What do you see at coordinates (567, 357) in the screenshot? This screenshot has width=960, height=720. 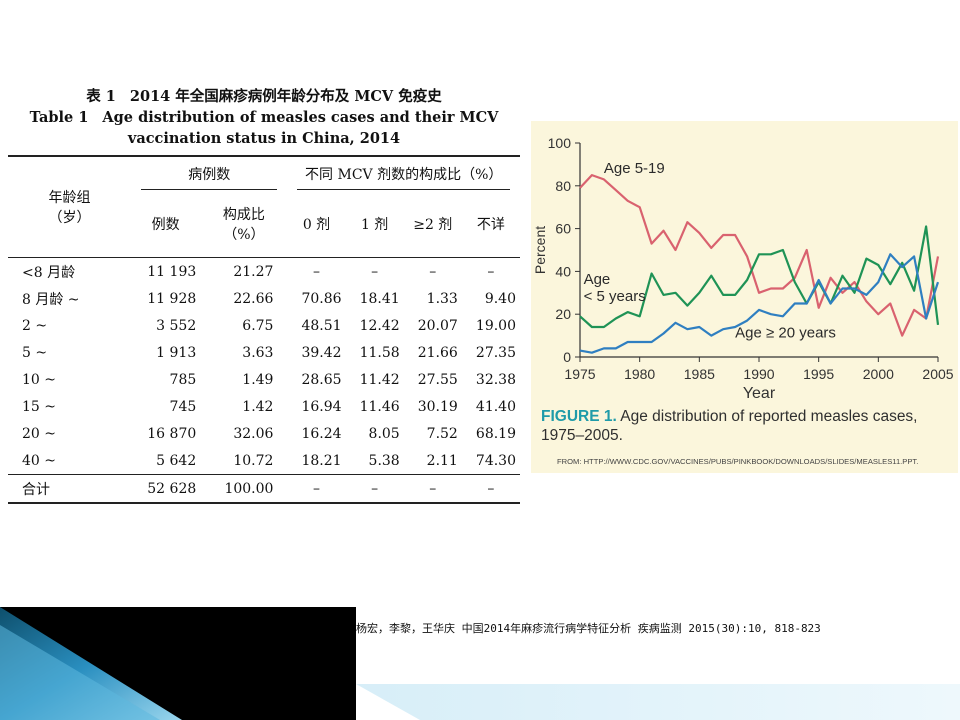 I see `y-tick-label: 0` at bounding box center [567, 357].